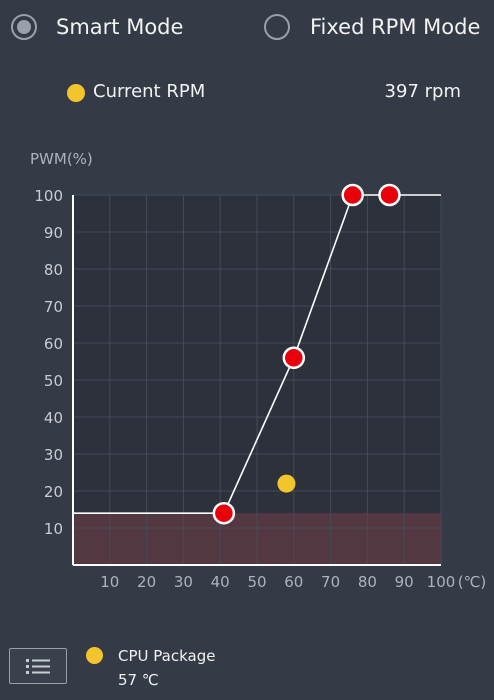 The width and height of the screenshot is (494, 700). What do you see at coordinates (53, 529) in the screenshot?
I see `y-tick-label: 10` at bounding box center [53, 529].